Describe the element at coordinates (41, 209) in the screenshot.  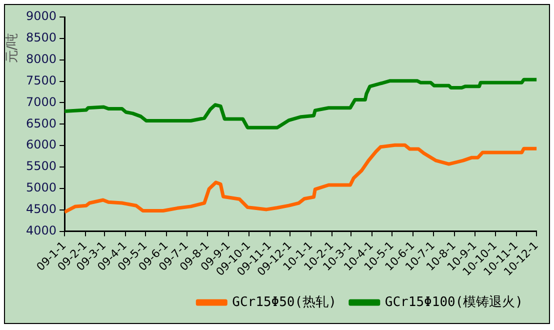
I see `y-tick-label: 4500` at that location.